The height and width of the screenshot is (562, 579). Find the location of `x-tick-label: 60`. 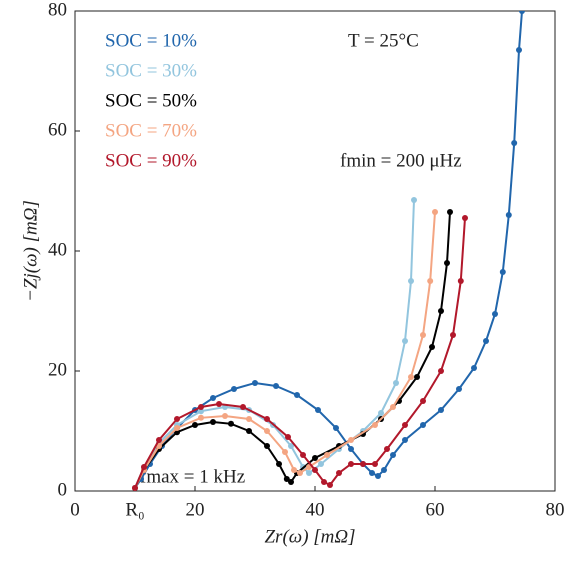

x-tick-label: 60 is located at coordinates (435, 509).